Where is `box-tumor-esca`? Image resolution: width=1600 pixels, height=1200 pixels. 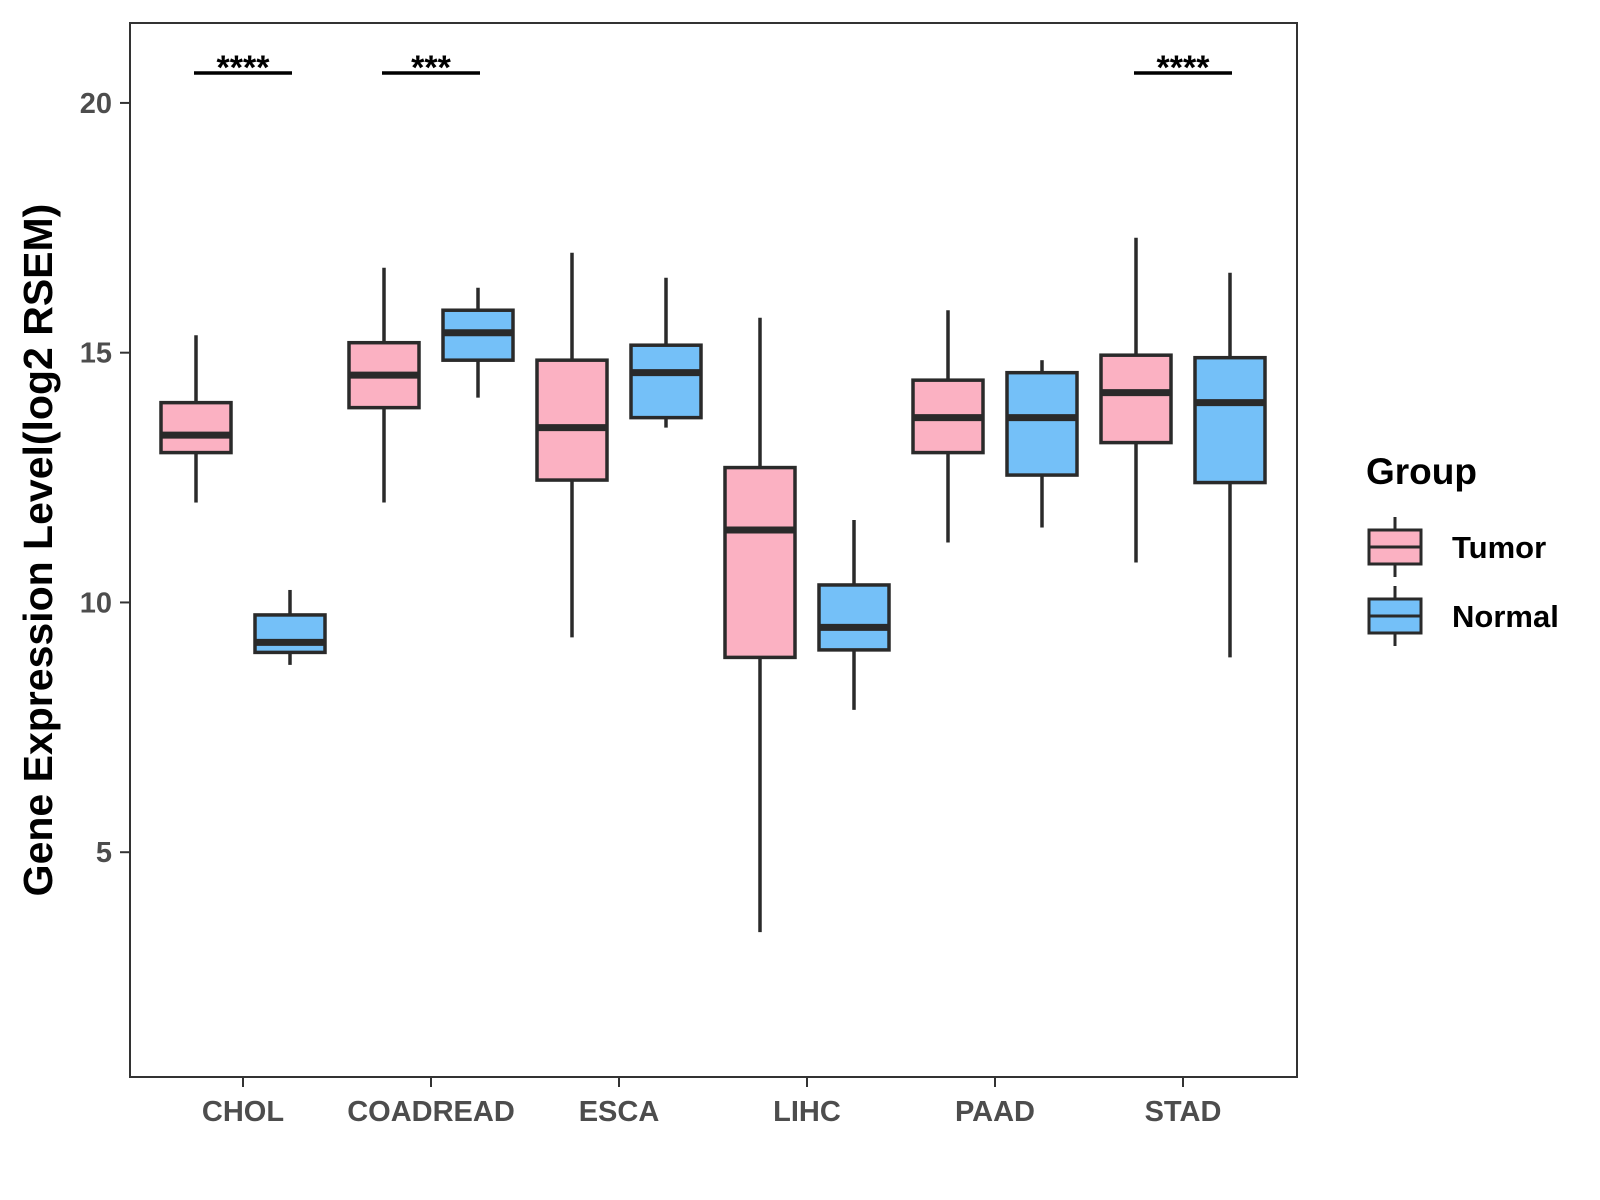
box-tumor-esca is located at coordinates (572, 445).